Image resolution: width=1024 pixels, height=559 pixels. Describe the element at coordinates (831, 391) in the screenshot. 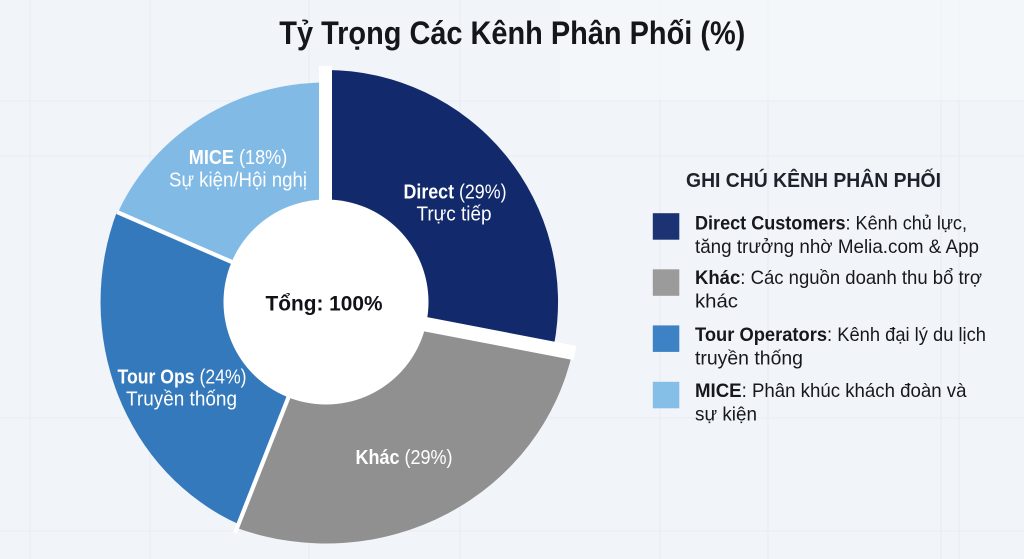

I see `svg-text: MICE: Phân khúc khách đoàn và` at that location.